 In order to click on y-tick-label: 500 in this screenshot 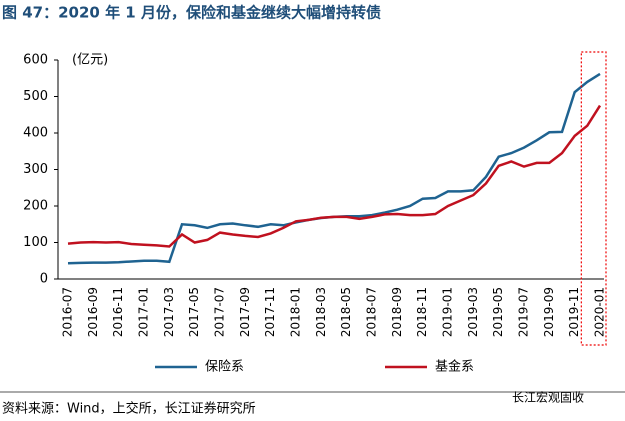, I will do `click(35, 96)`.